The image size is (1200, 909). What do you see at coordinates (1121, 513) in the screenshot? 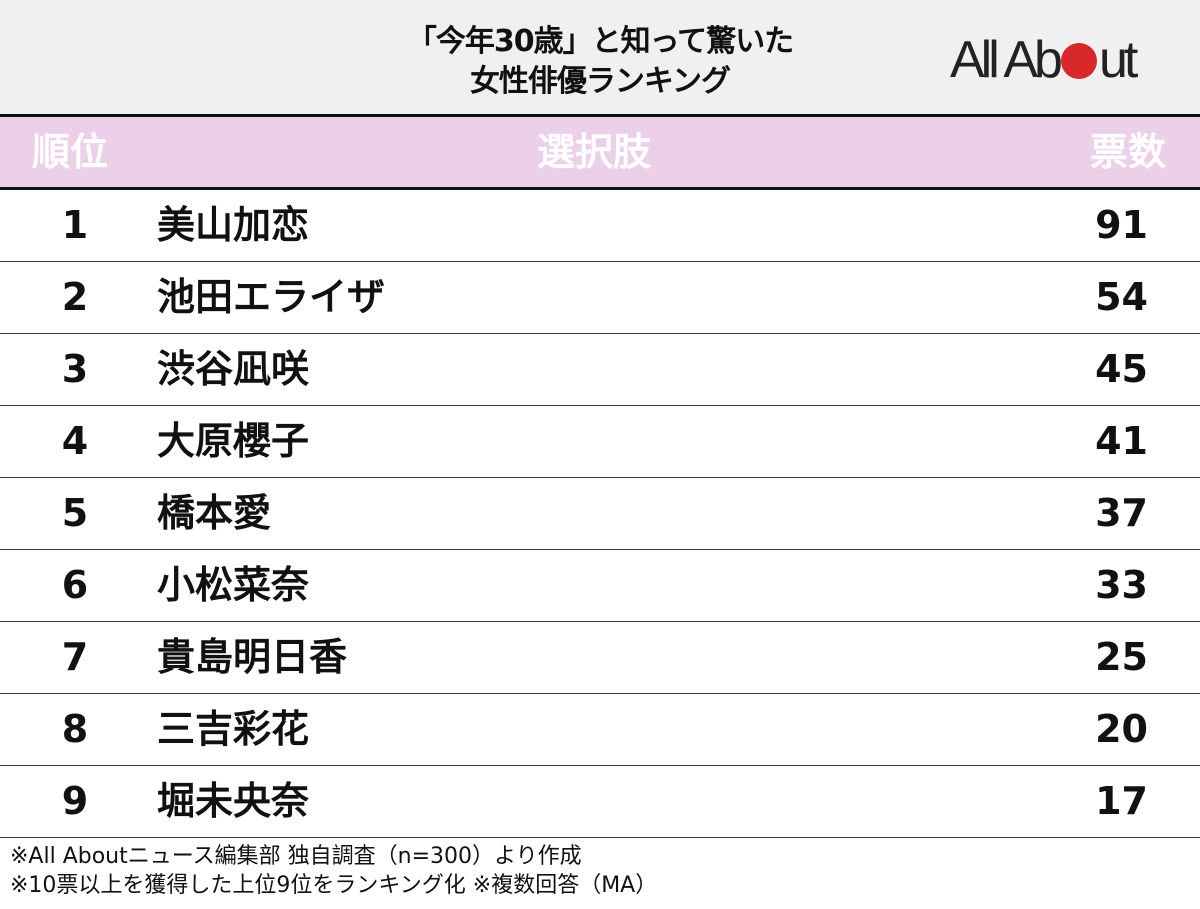
I see `votes-cell: 37` at bounding box center [1121, 513].